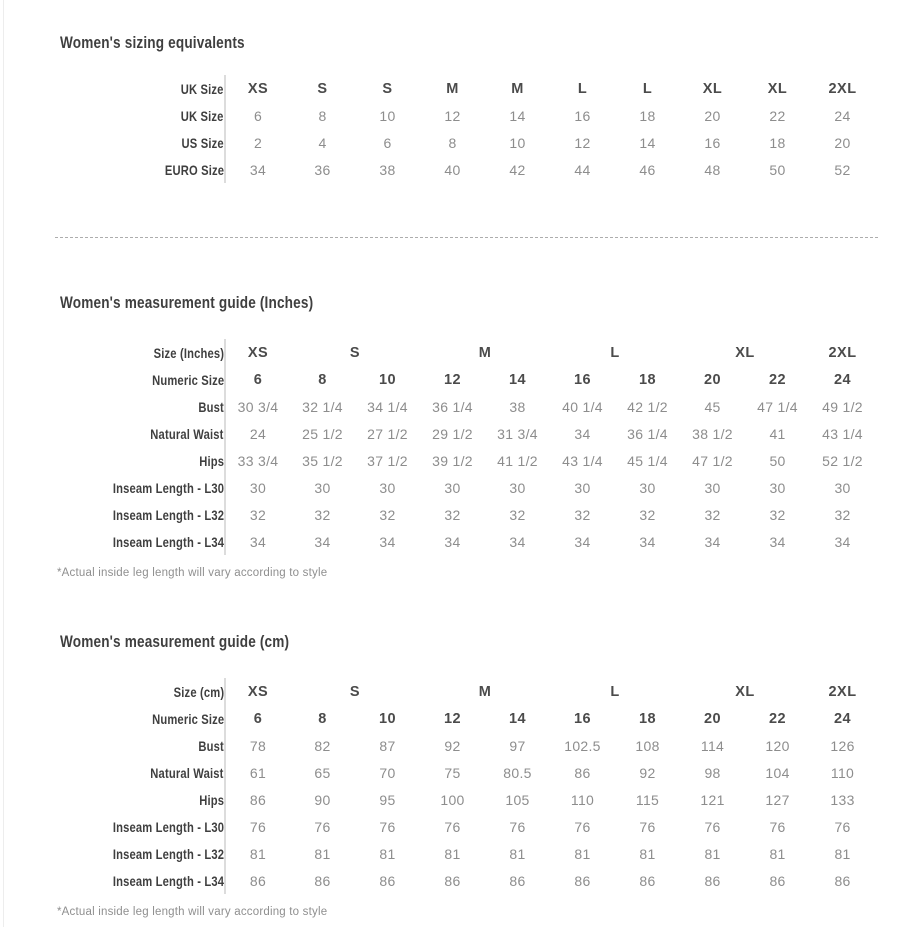  I want to click on cell-value: 120, so click(777, 745).